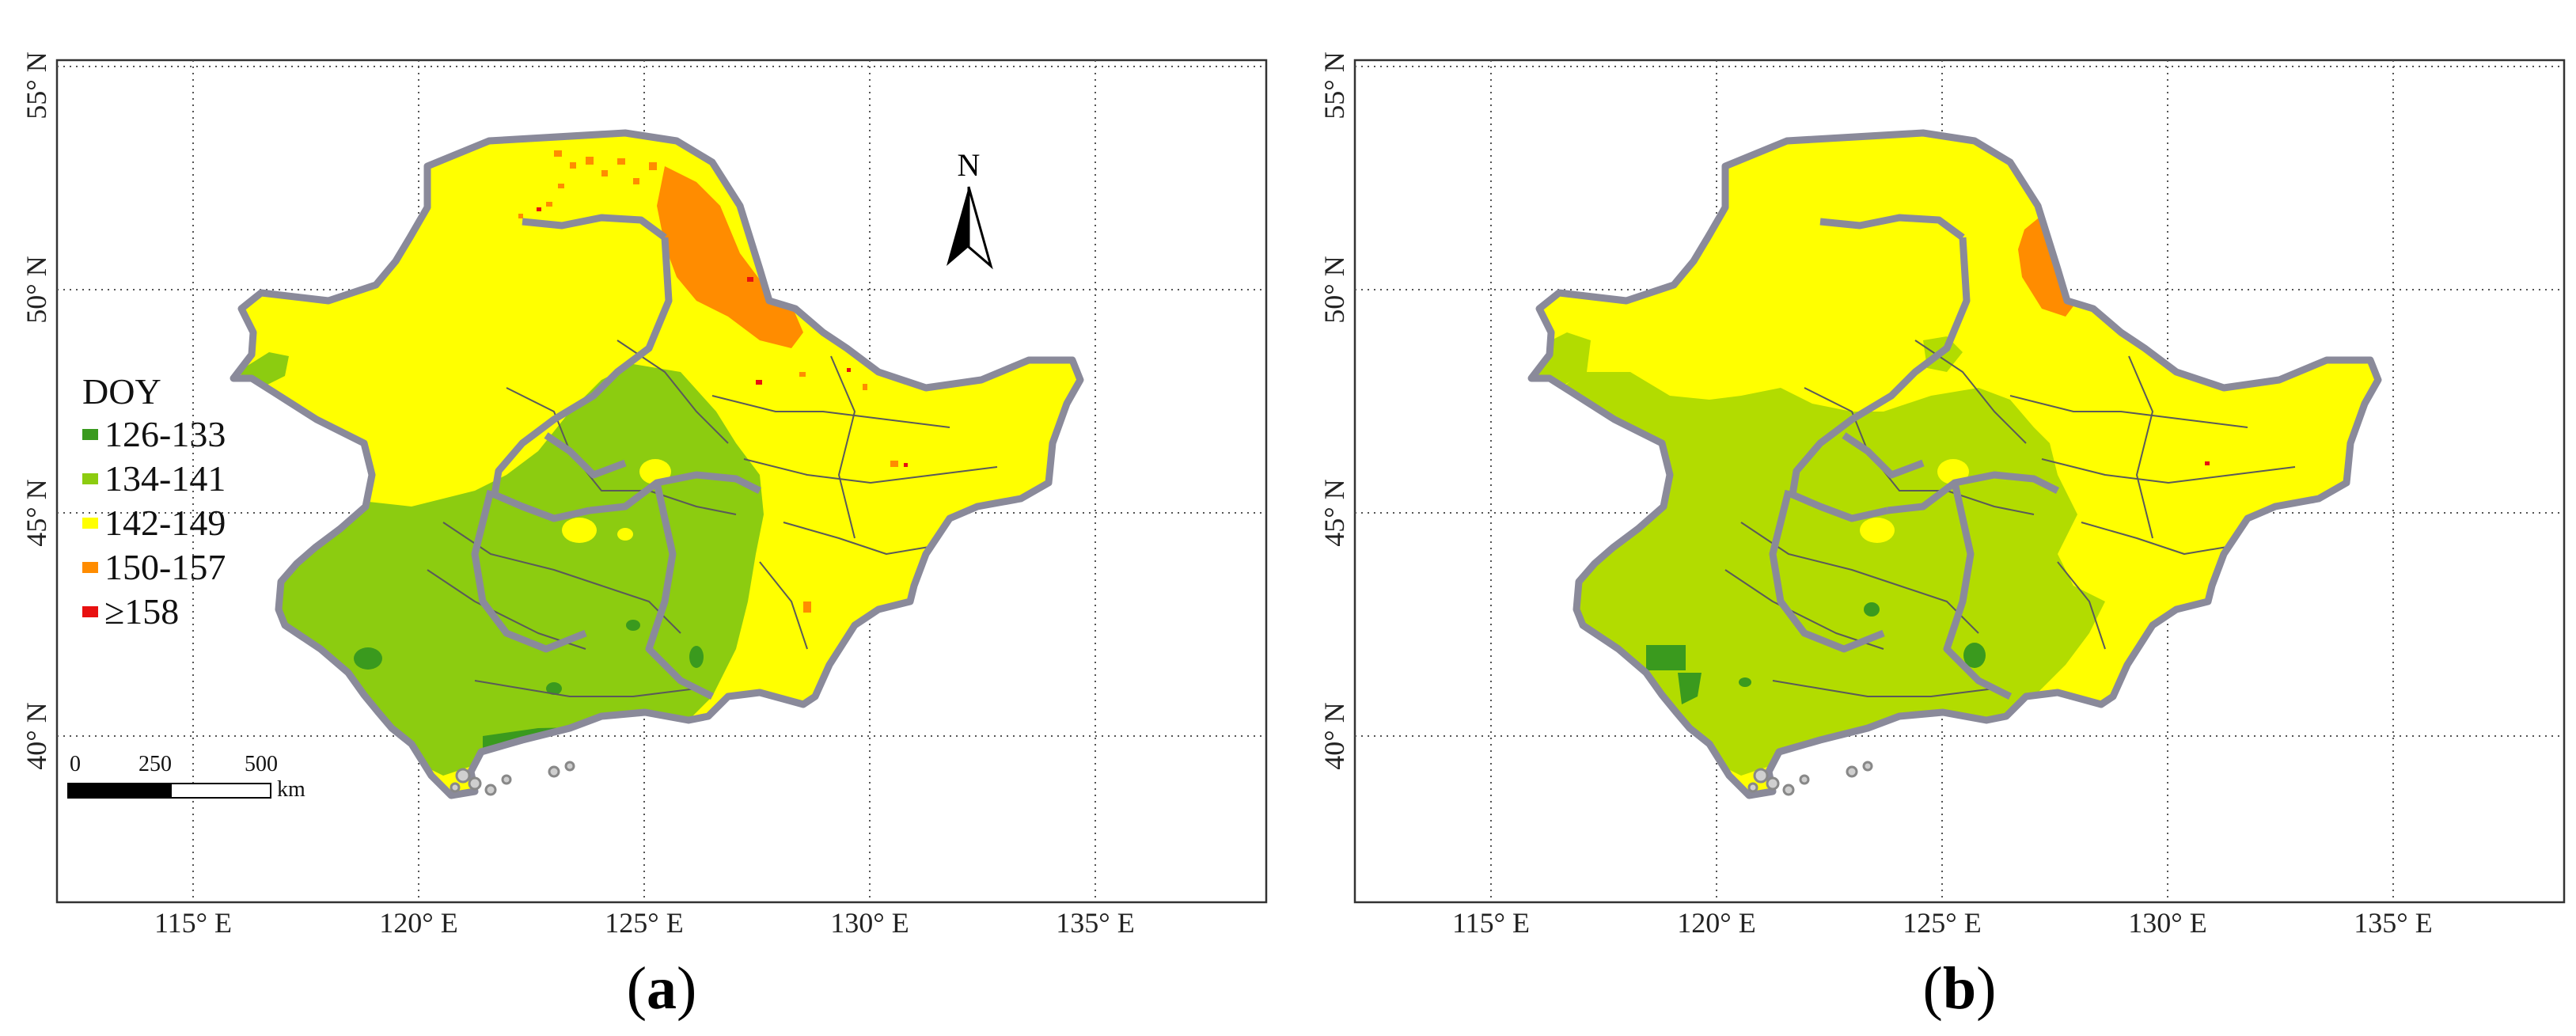 The image size is (2576, 1036). What do you see at coordinates (980, 228) in the screenshot?
I see `north-arrow-icon-light` at bounding box center [980, 228].